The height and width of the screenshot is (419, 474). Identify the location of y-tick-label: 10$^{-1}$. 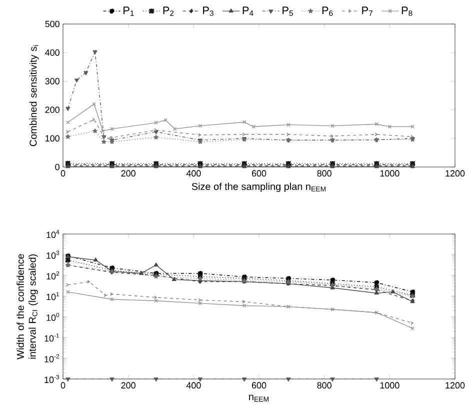
(52, 338).